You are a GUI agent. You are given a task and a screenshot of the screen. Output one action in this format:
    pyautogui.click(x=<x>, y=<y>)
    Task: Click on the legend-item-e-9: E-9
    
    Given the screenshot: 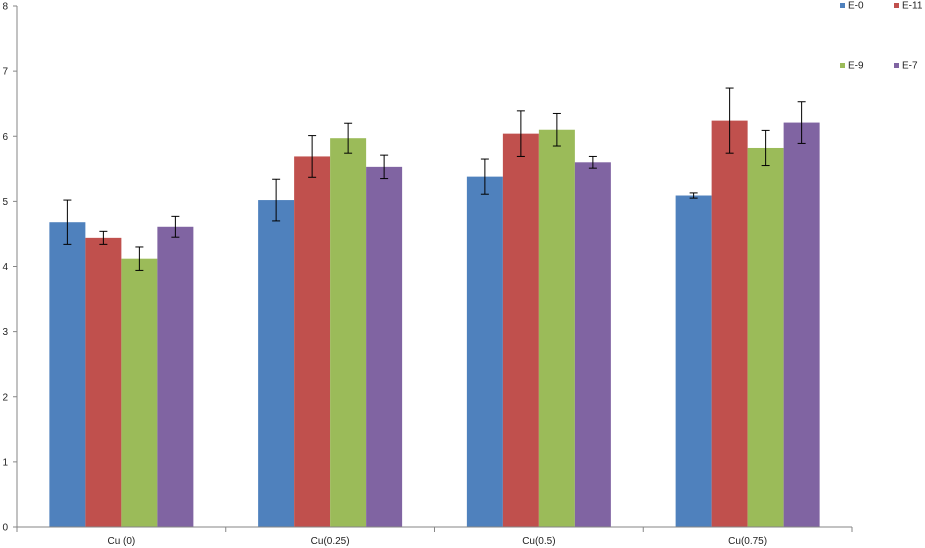 What is the action you would take?
    pyautogui.click(x=852, y=66)
    